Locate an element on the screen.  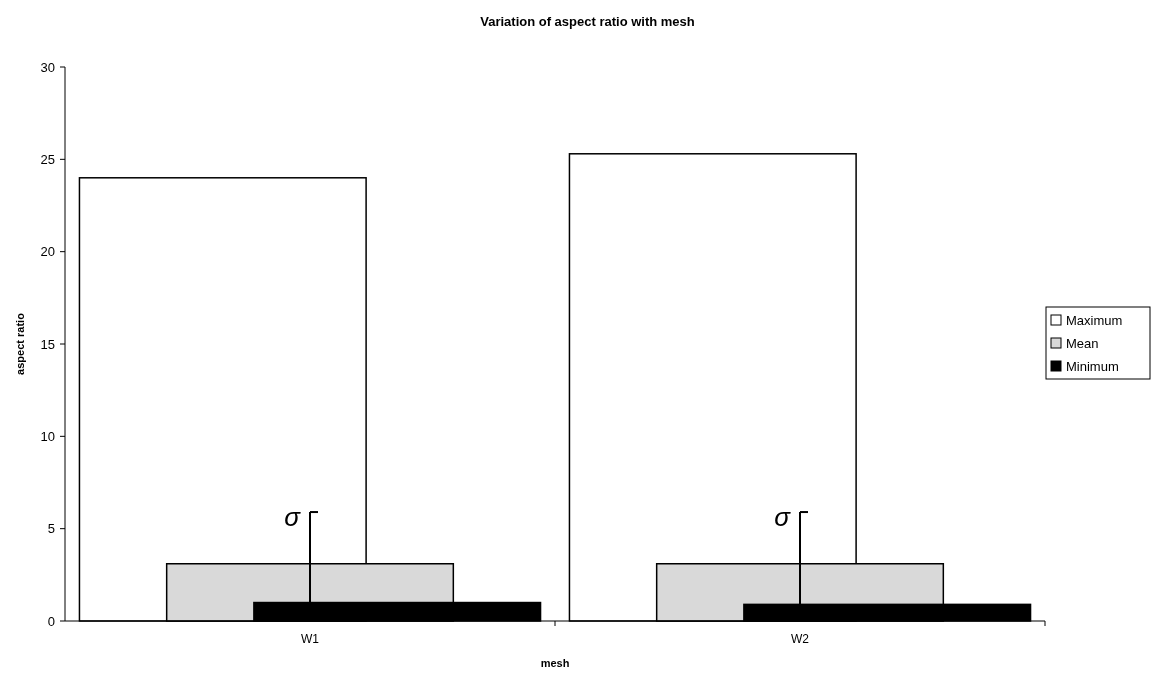
chart-title: Variation of aspect ratio with mesh is located at coordinates (587, 21).